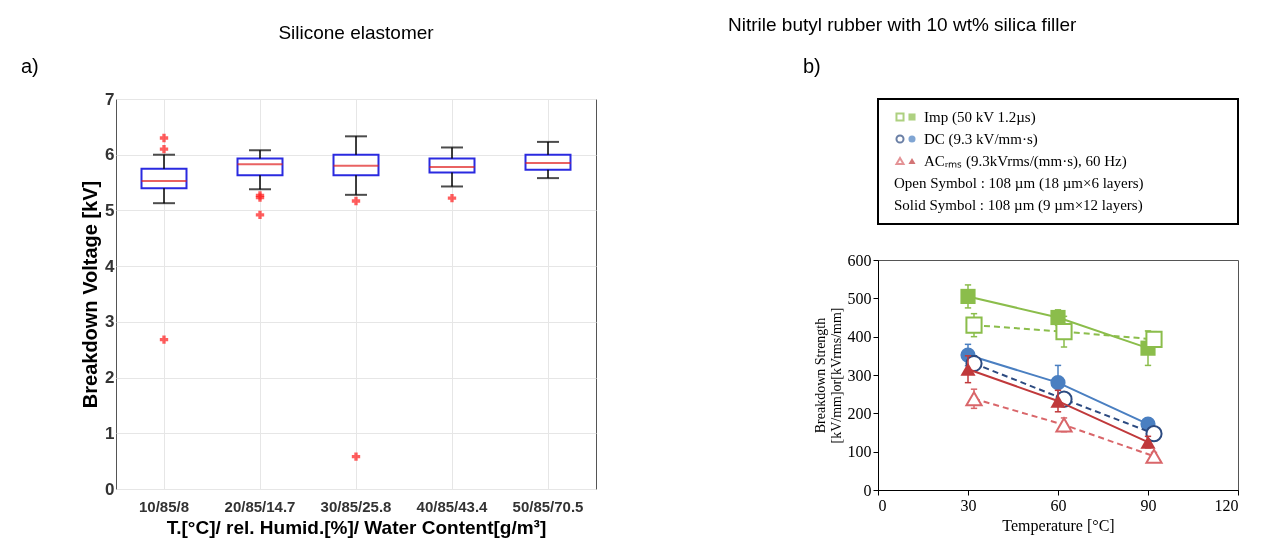  I want to click on x-tick-label: 60, so click(1058, 505).